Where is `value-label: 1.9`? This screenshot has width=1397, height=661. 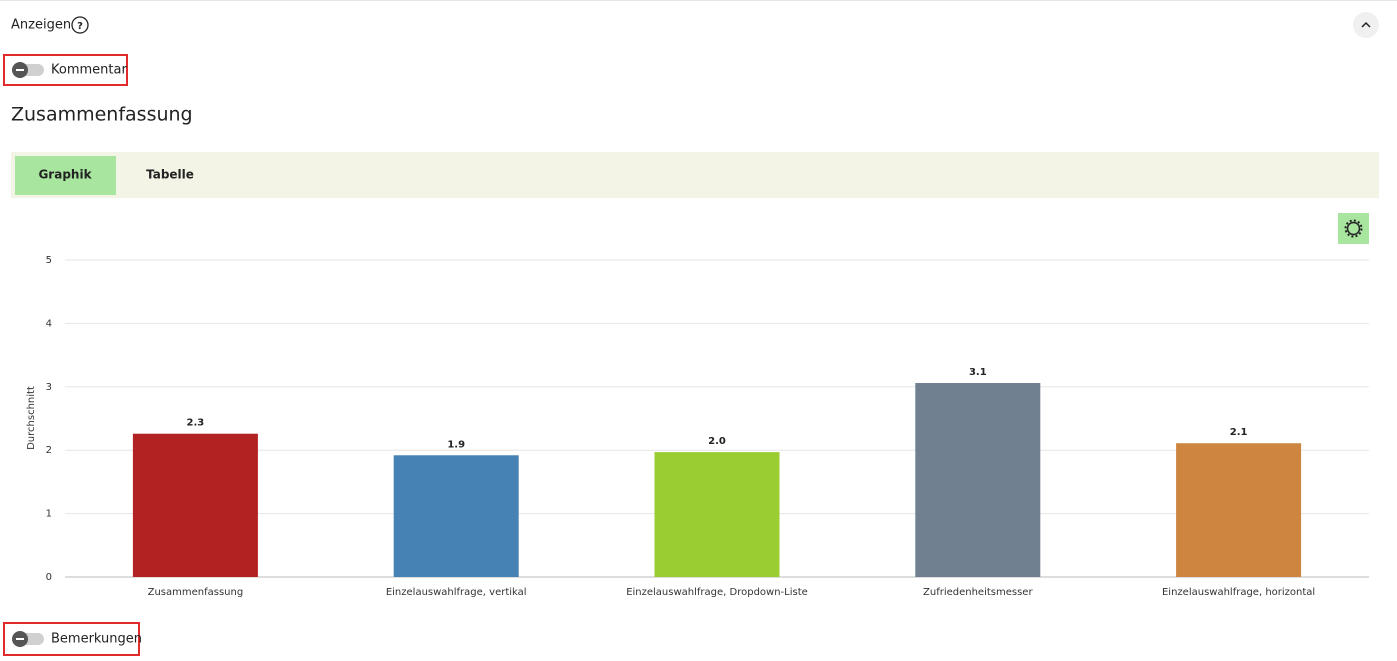
value-label: 1.9 is located at coordinates (456, 444).